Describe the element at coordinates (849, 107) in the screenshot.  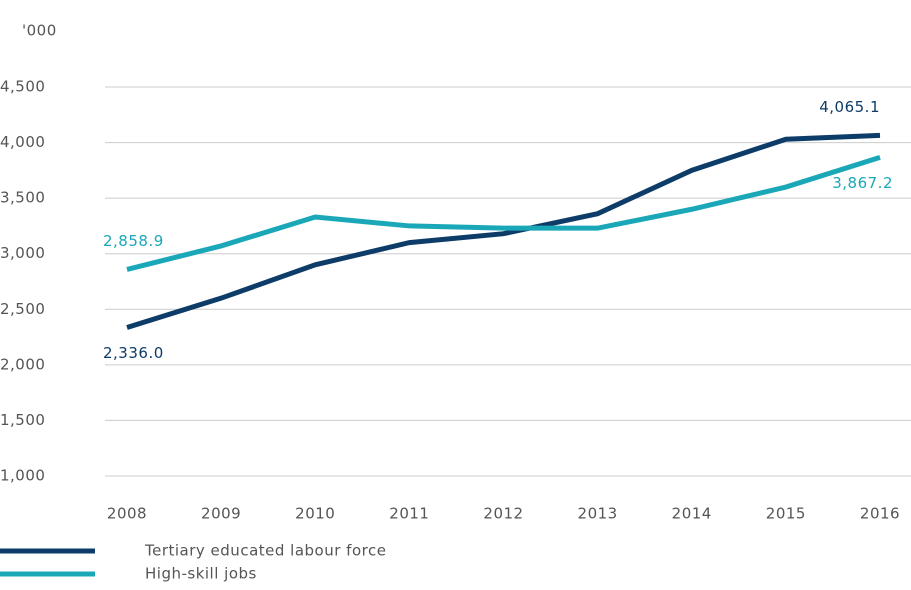
I see `data-label: 4,065.1` at that location.